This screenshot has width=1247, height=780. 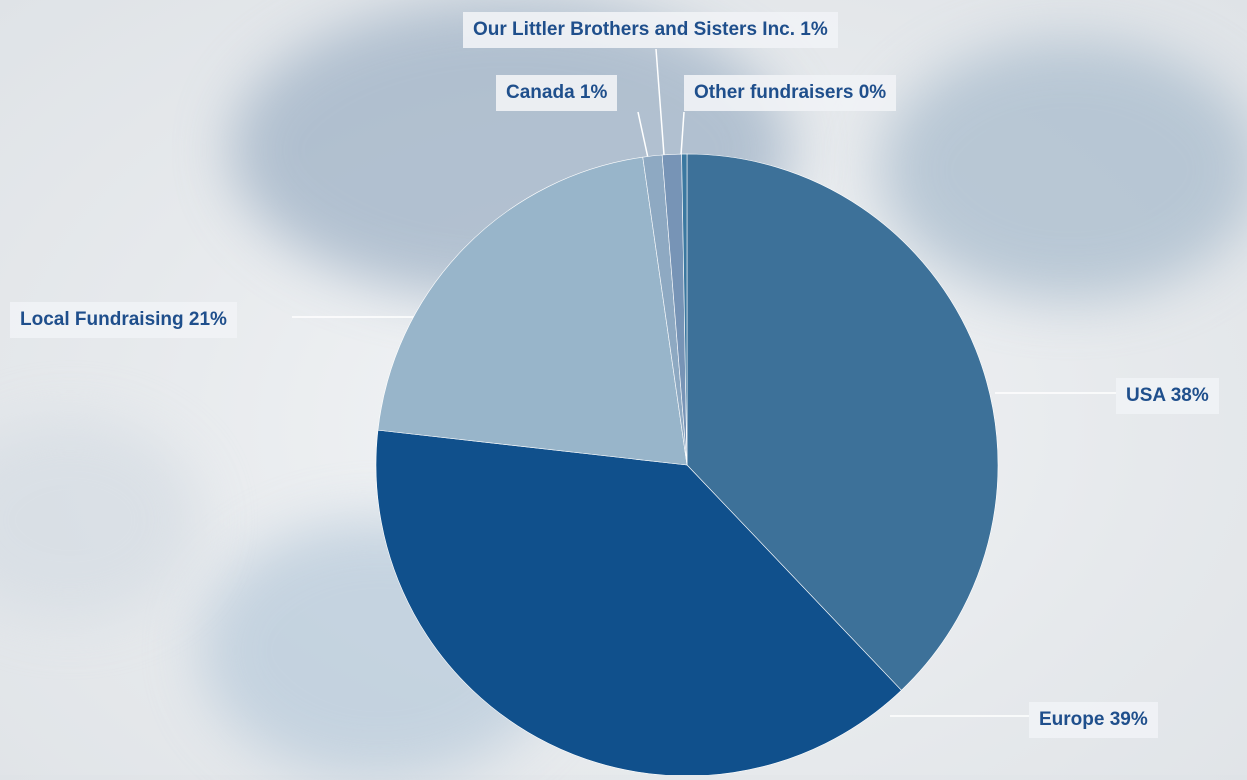 I want to click on pie-slice-other-fundraisers, so click(x=684, y=309).